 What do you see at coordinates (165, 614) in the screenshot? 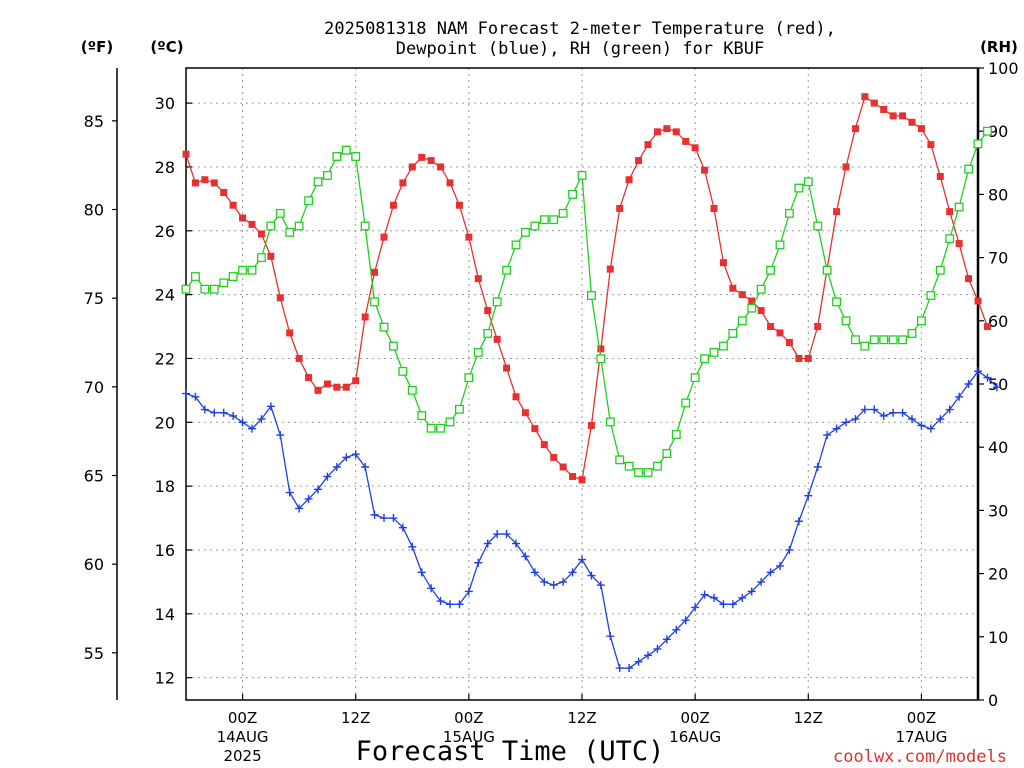
I see `celsius-tick-label: 14` at bounding box center [165, 614].